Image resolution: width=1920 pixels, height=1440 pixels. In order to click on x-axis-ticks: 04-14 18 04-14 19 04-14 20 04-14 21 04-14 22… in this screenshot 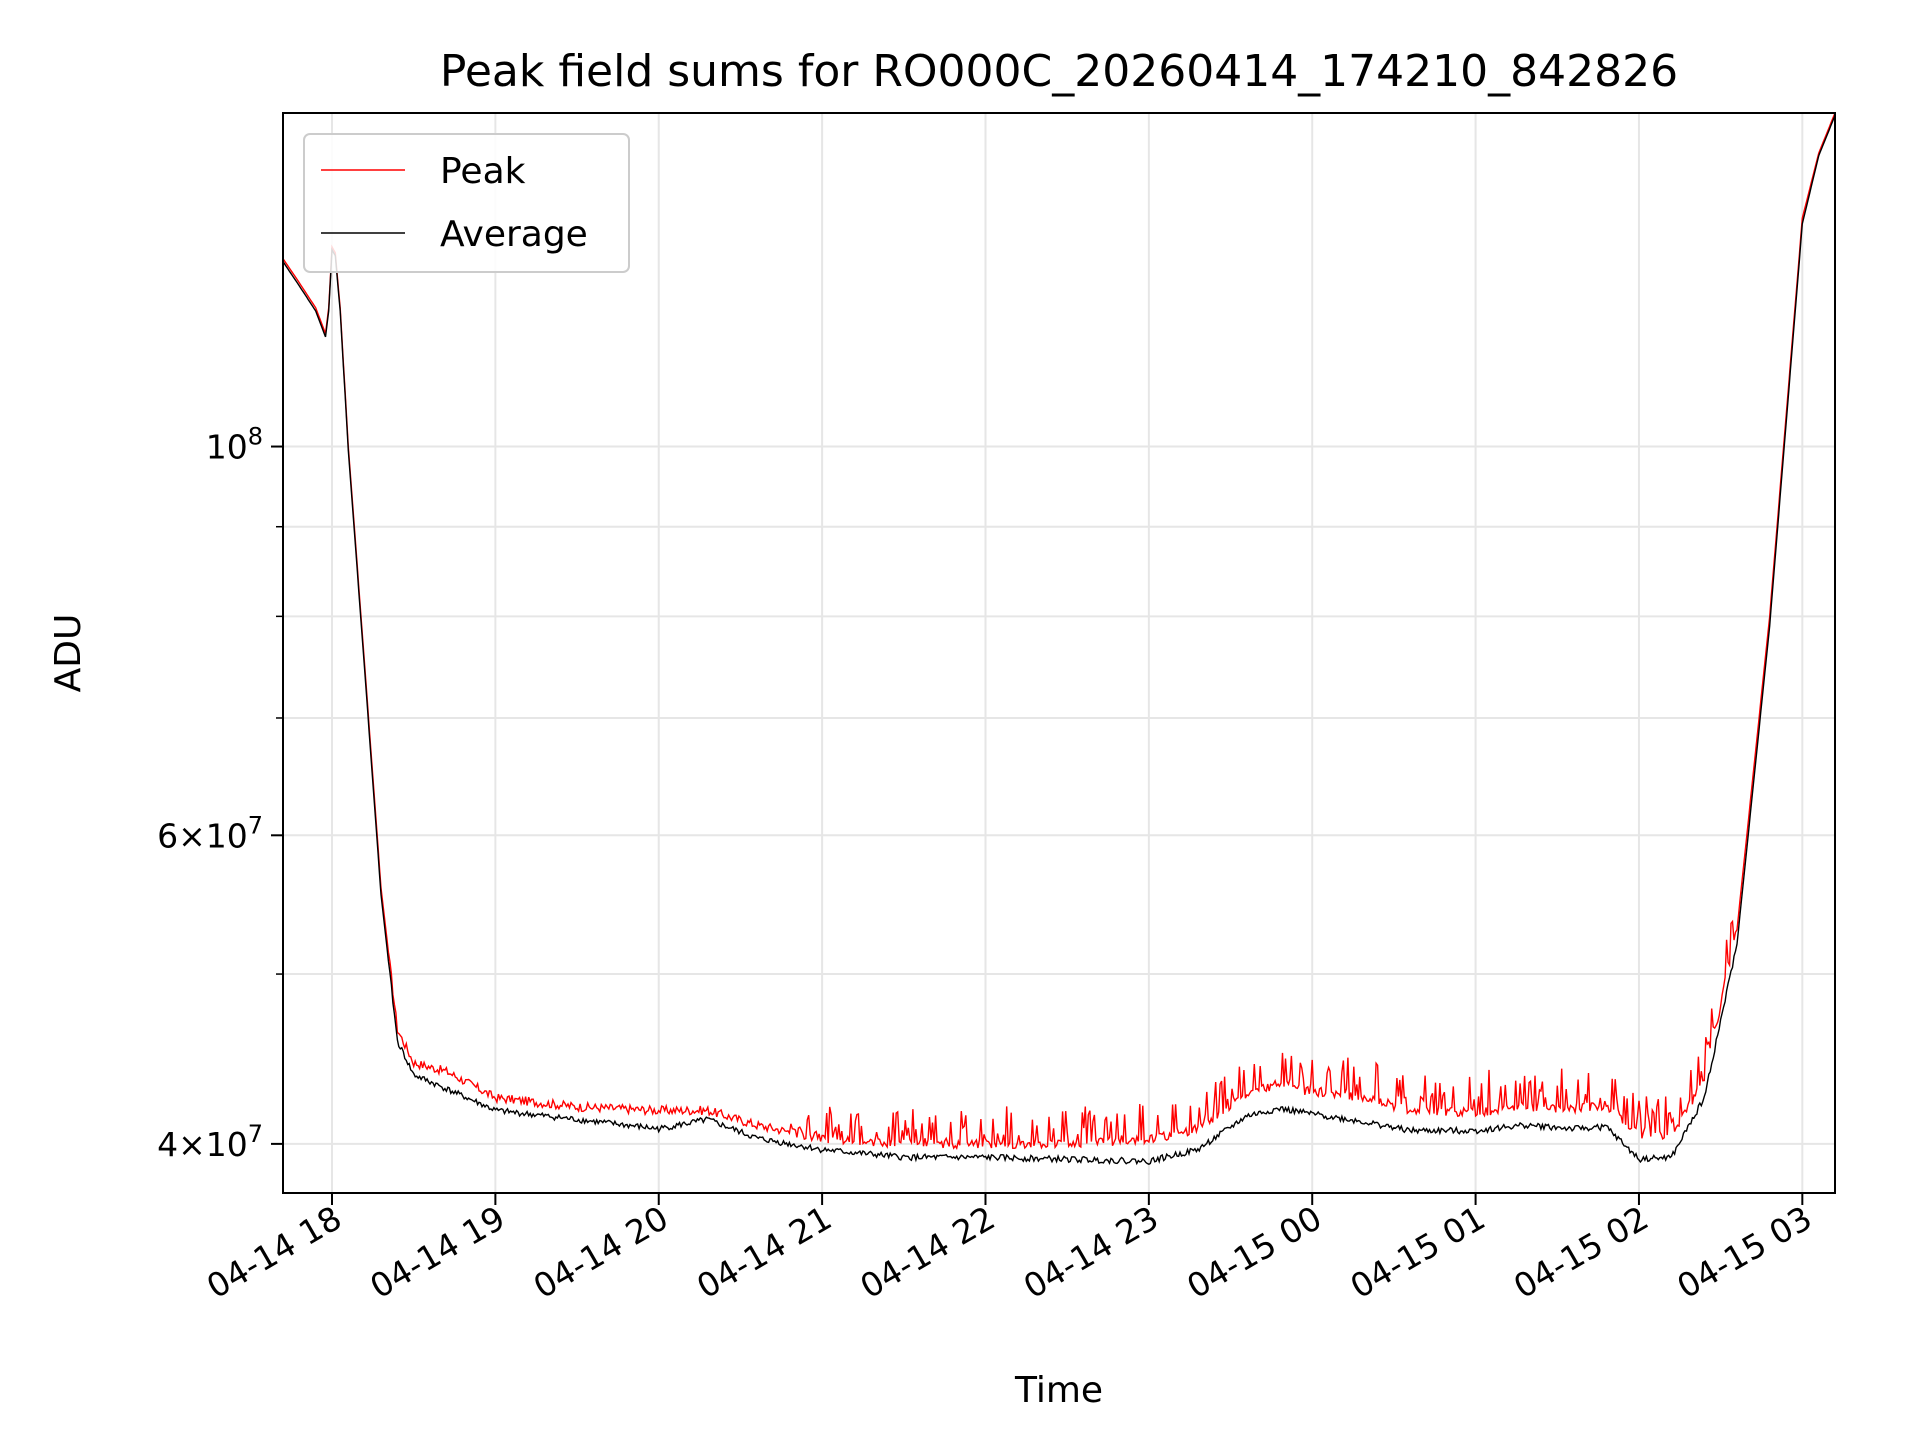, I will do `click(1009, 1249)`.